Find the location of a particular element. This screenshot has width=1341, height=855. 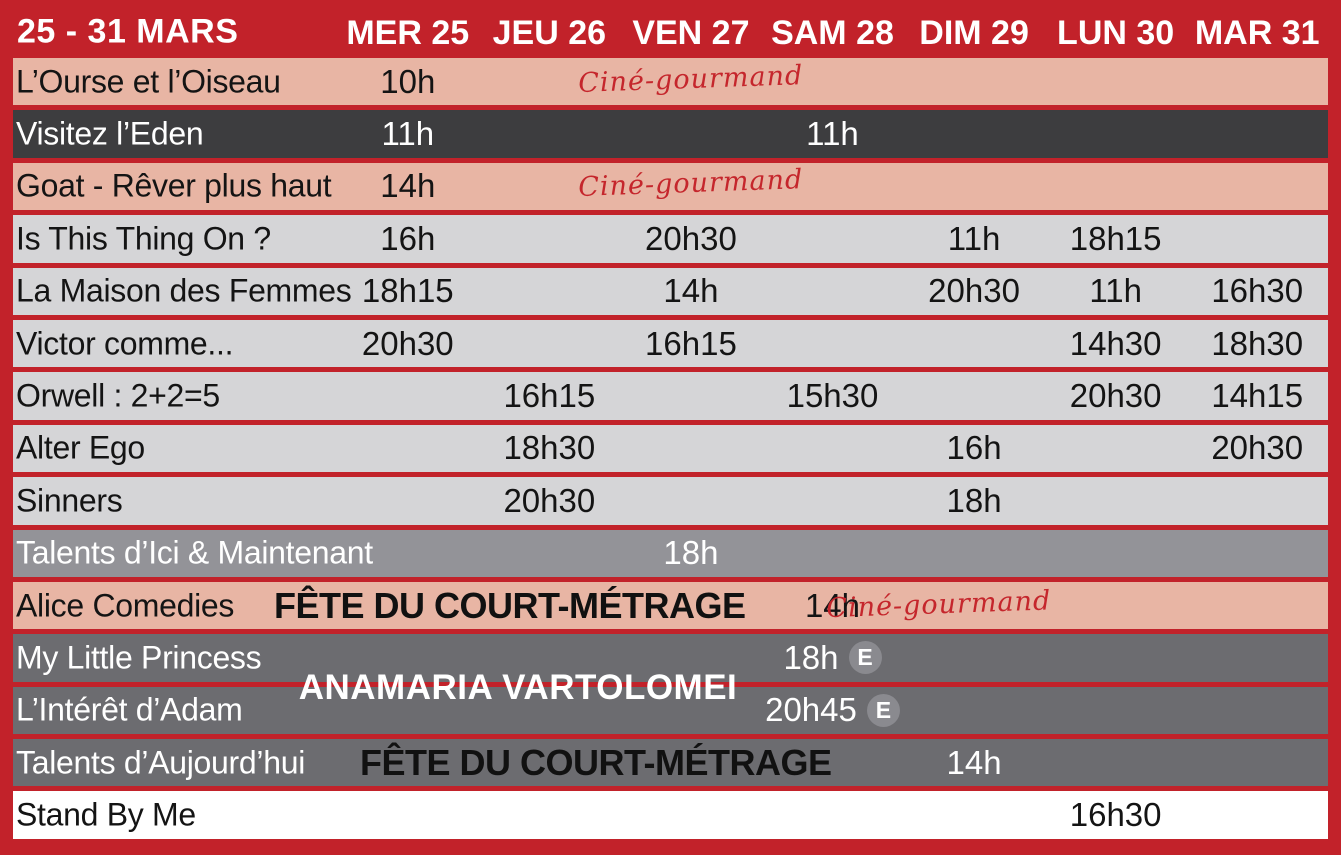

film-title: Talents d’Ici & Maintenant is located at coordinates (194, 552).